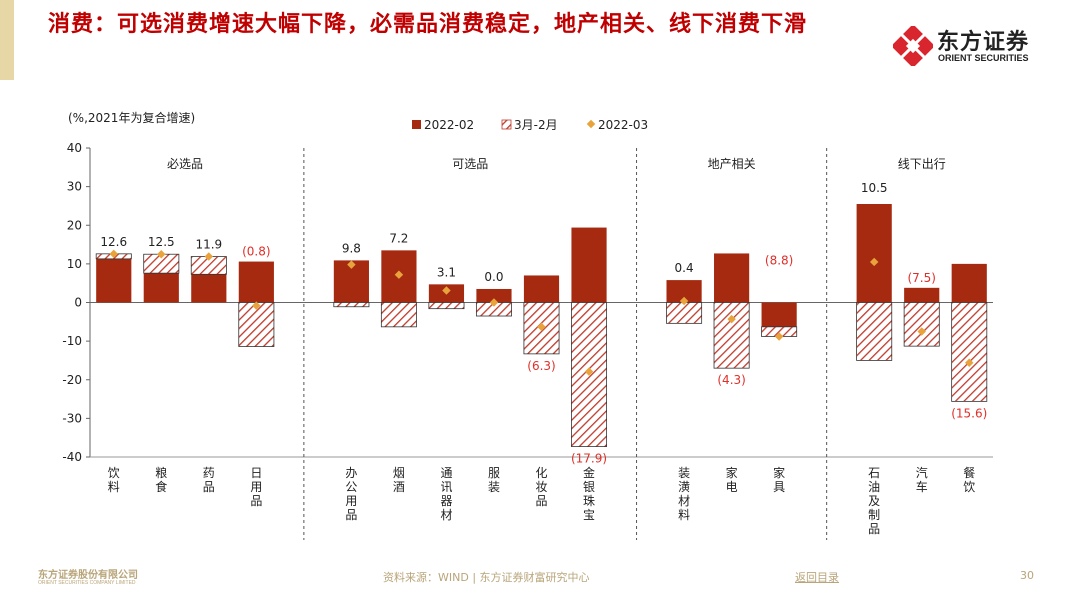 The image size is (1080, 608). I want to click on x-category-label: 食, so click(161, 486).